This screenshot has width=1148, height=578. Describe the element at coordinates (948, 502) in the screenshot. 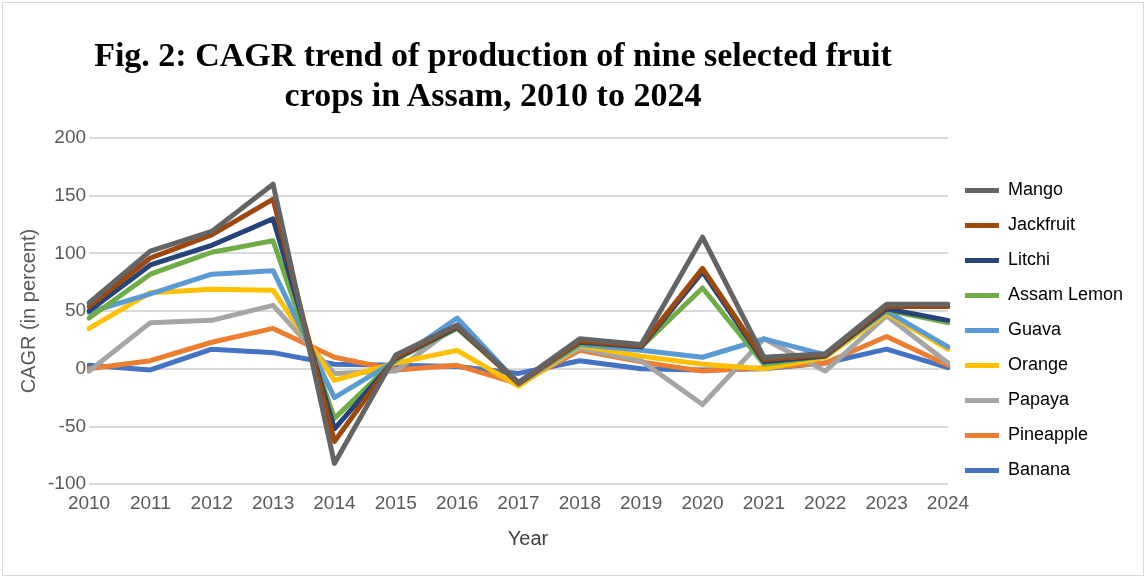

I see `x-tick-label: 2024` at that location.